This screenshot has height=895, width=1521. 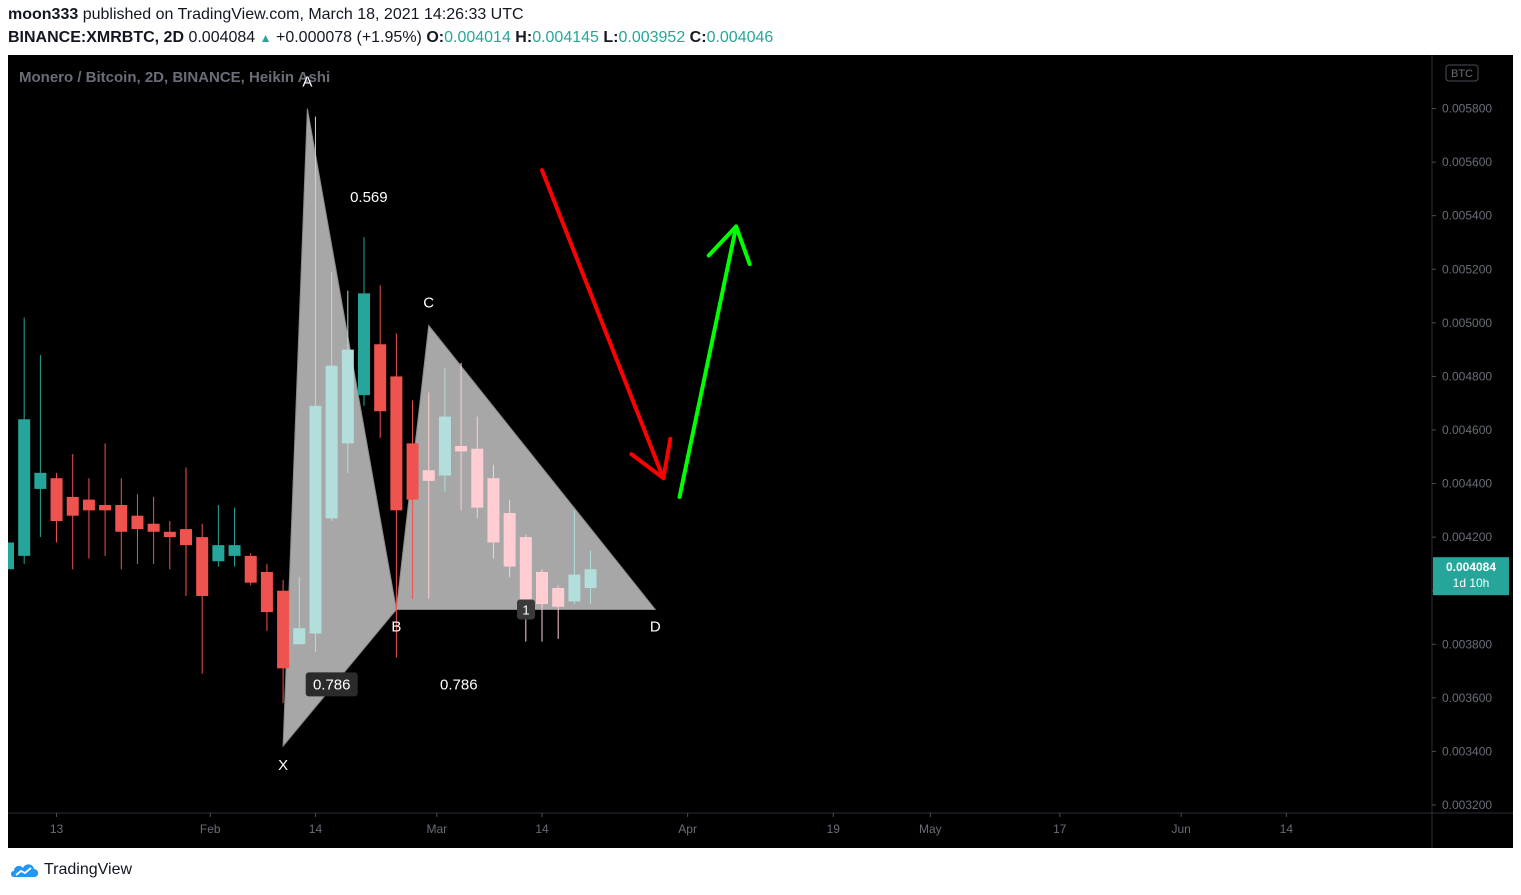 I want to click on price-tick-label: 0.005200, so click(x=1467, y=269).